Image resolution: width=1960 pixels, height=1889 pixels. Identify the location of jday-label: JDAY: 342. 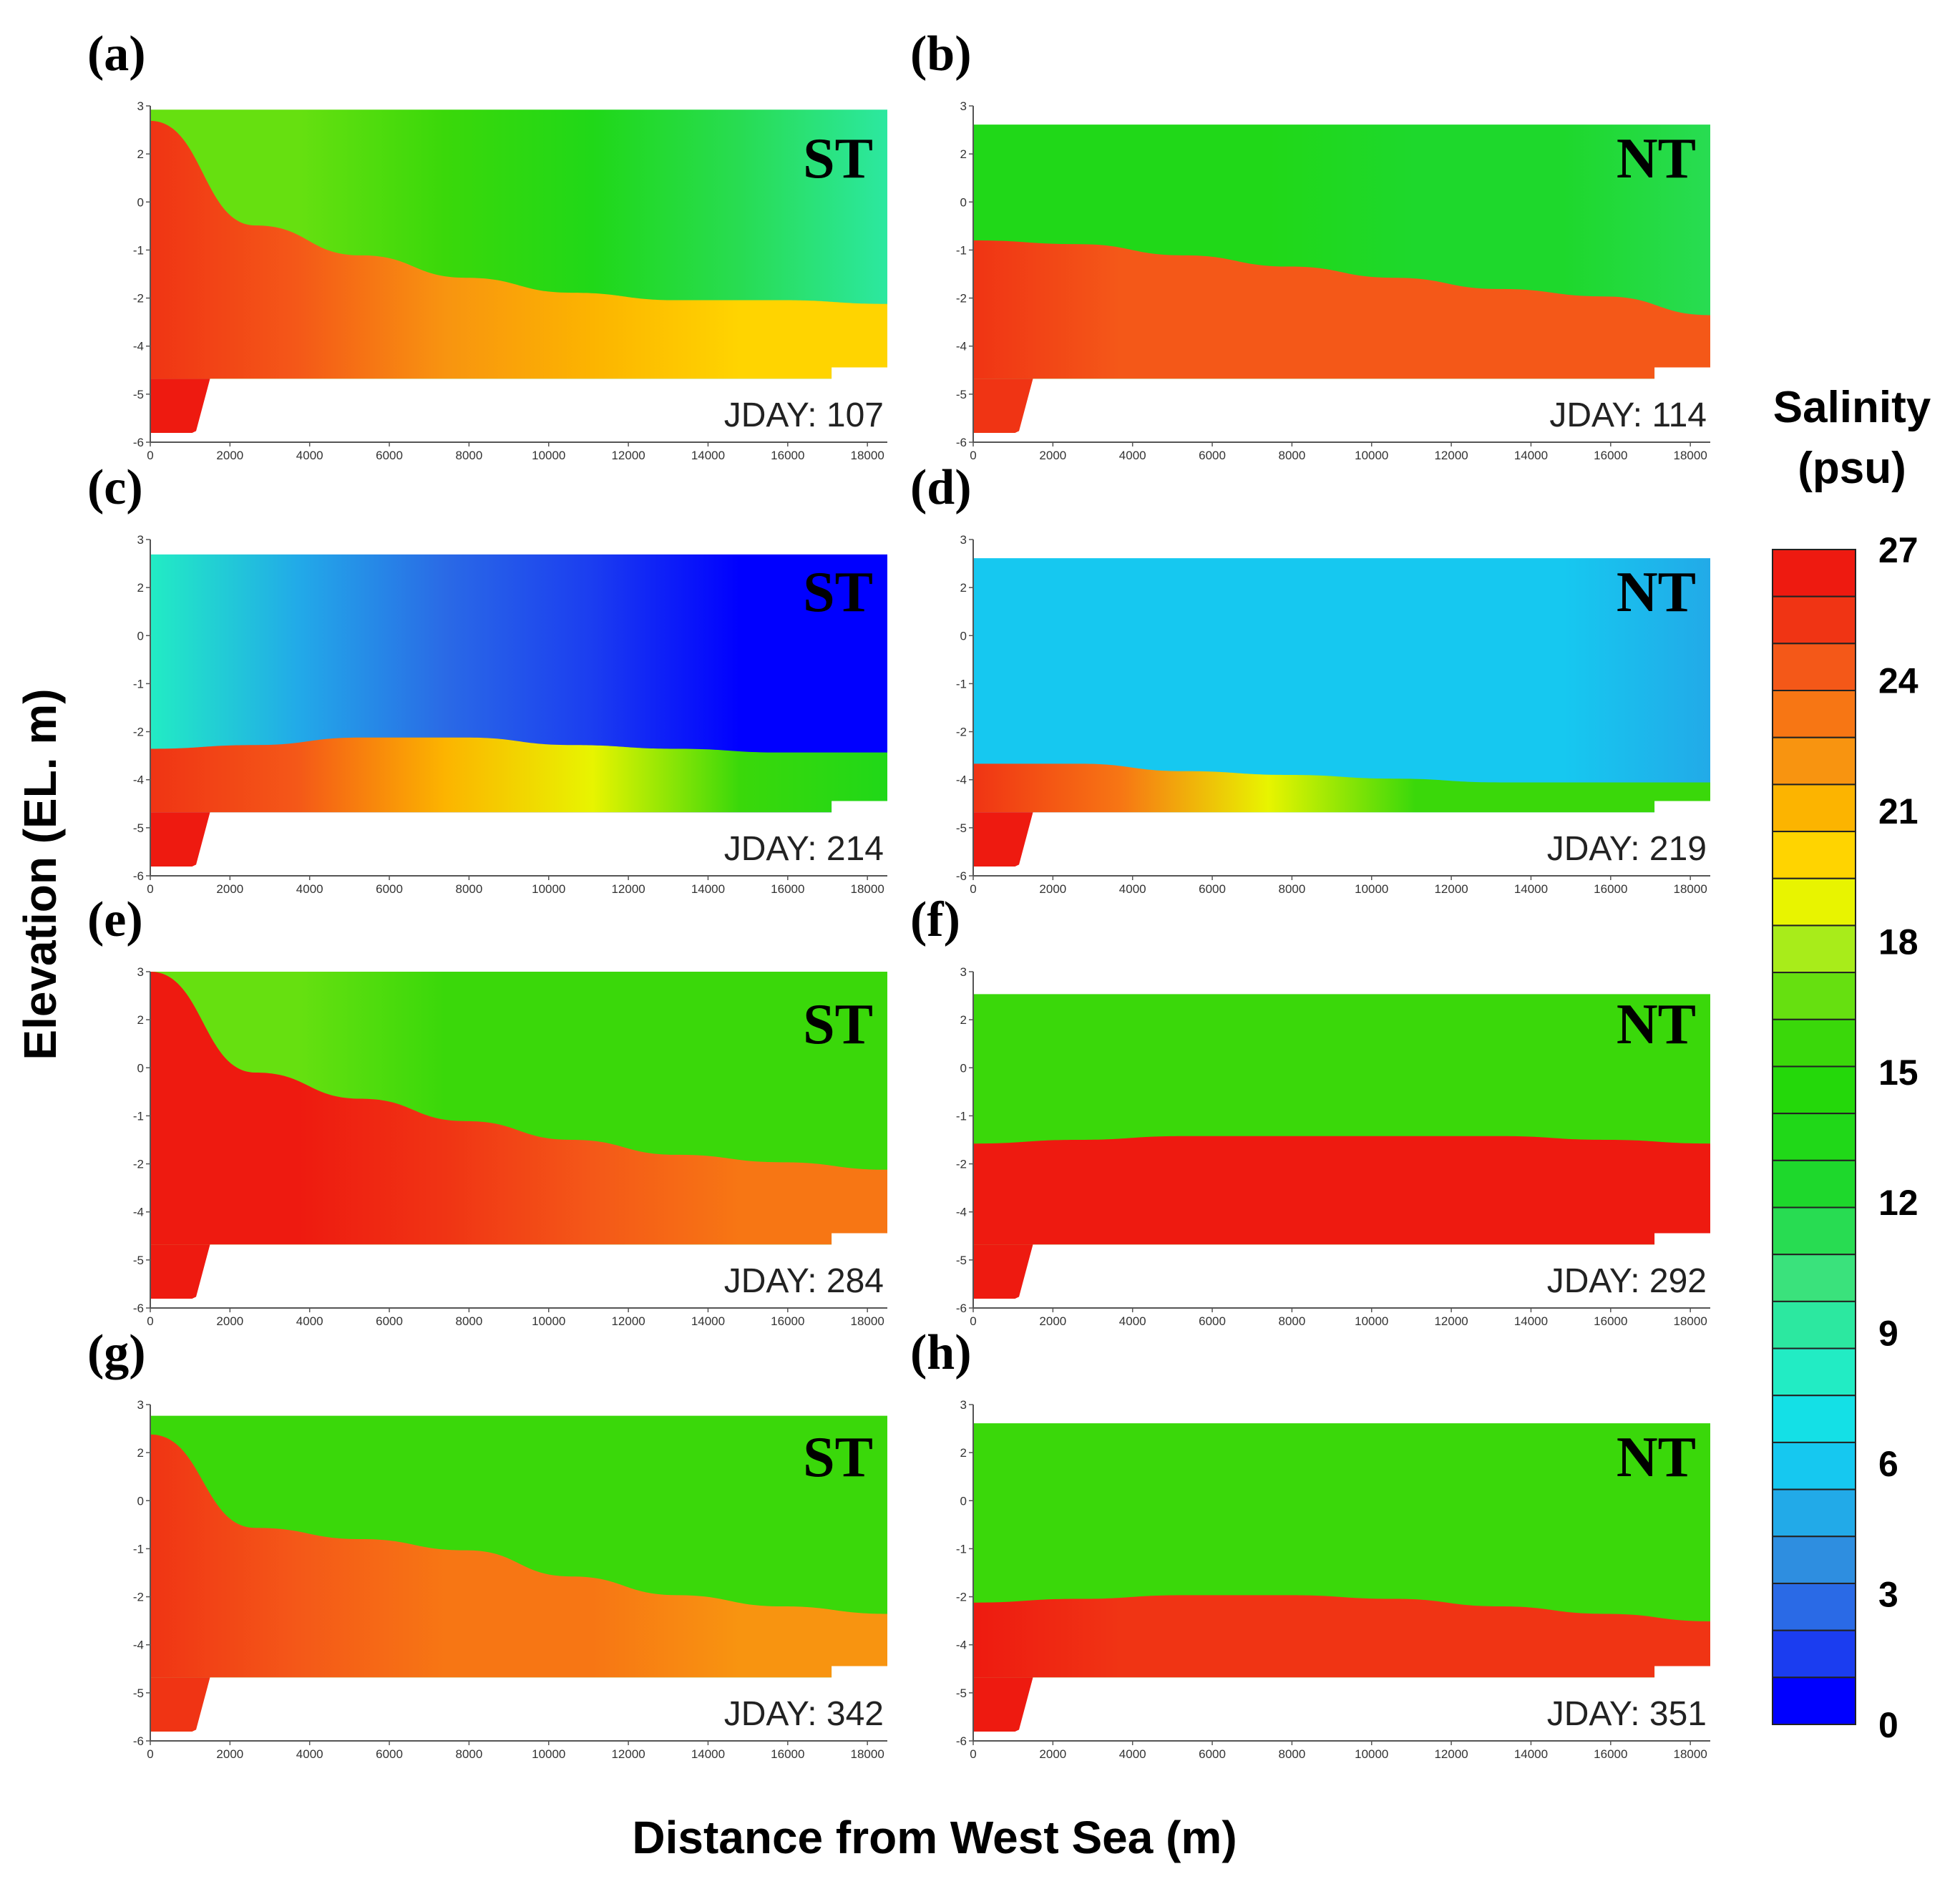
(804, 1714).